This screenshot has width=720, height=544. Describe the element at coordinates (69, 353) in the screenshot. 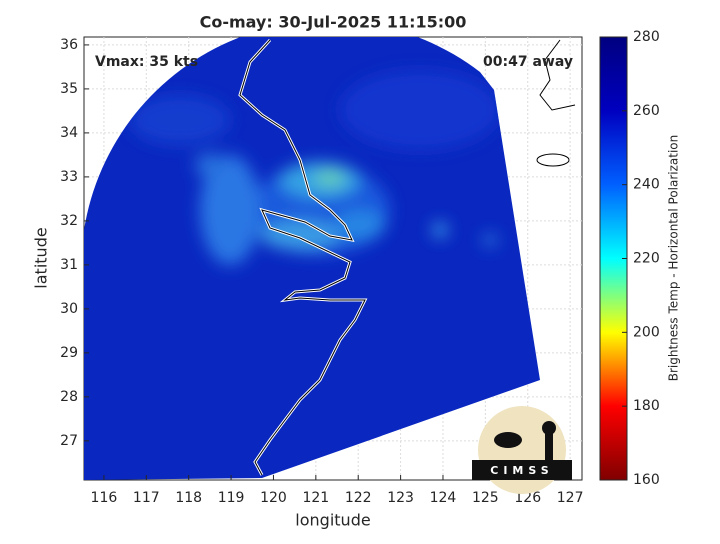

I see `y-tick-label: 29` at that location.